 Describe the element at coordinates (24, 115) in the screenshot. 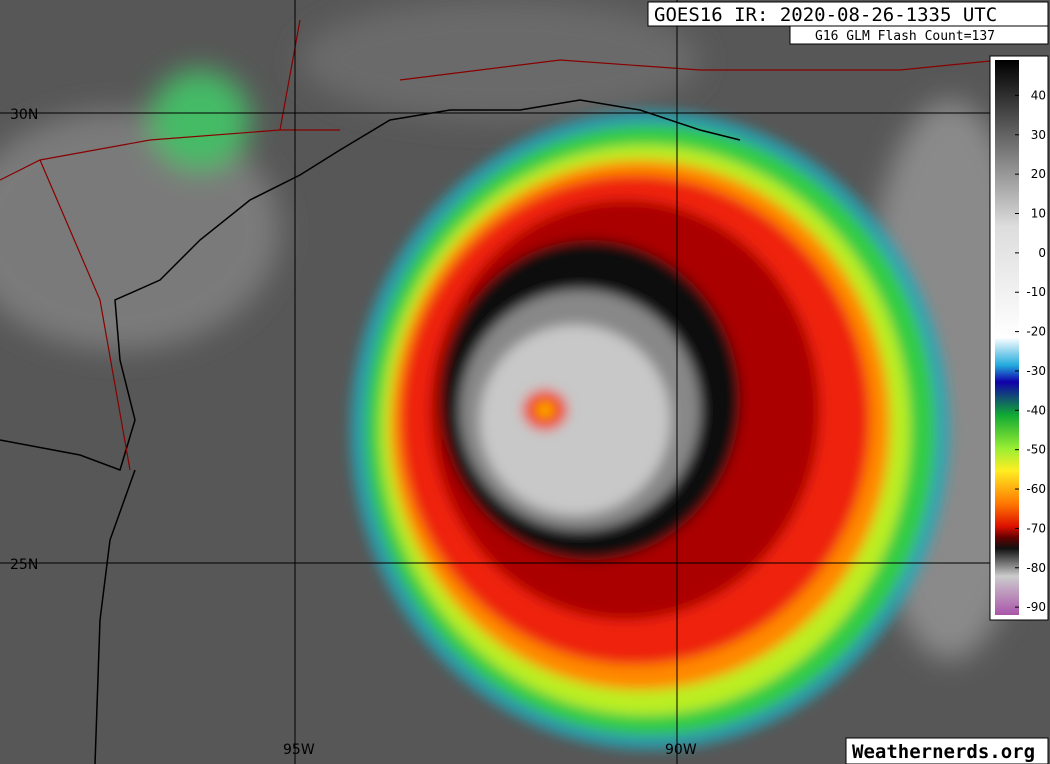

I see `lat-label: 30N` at that location.